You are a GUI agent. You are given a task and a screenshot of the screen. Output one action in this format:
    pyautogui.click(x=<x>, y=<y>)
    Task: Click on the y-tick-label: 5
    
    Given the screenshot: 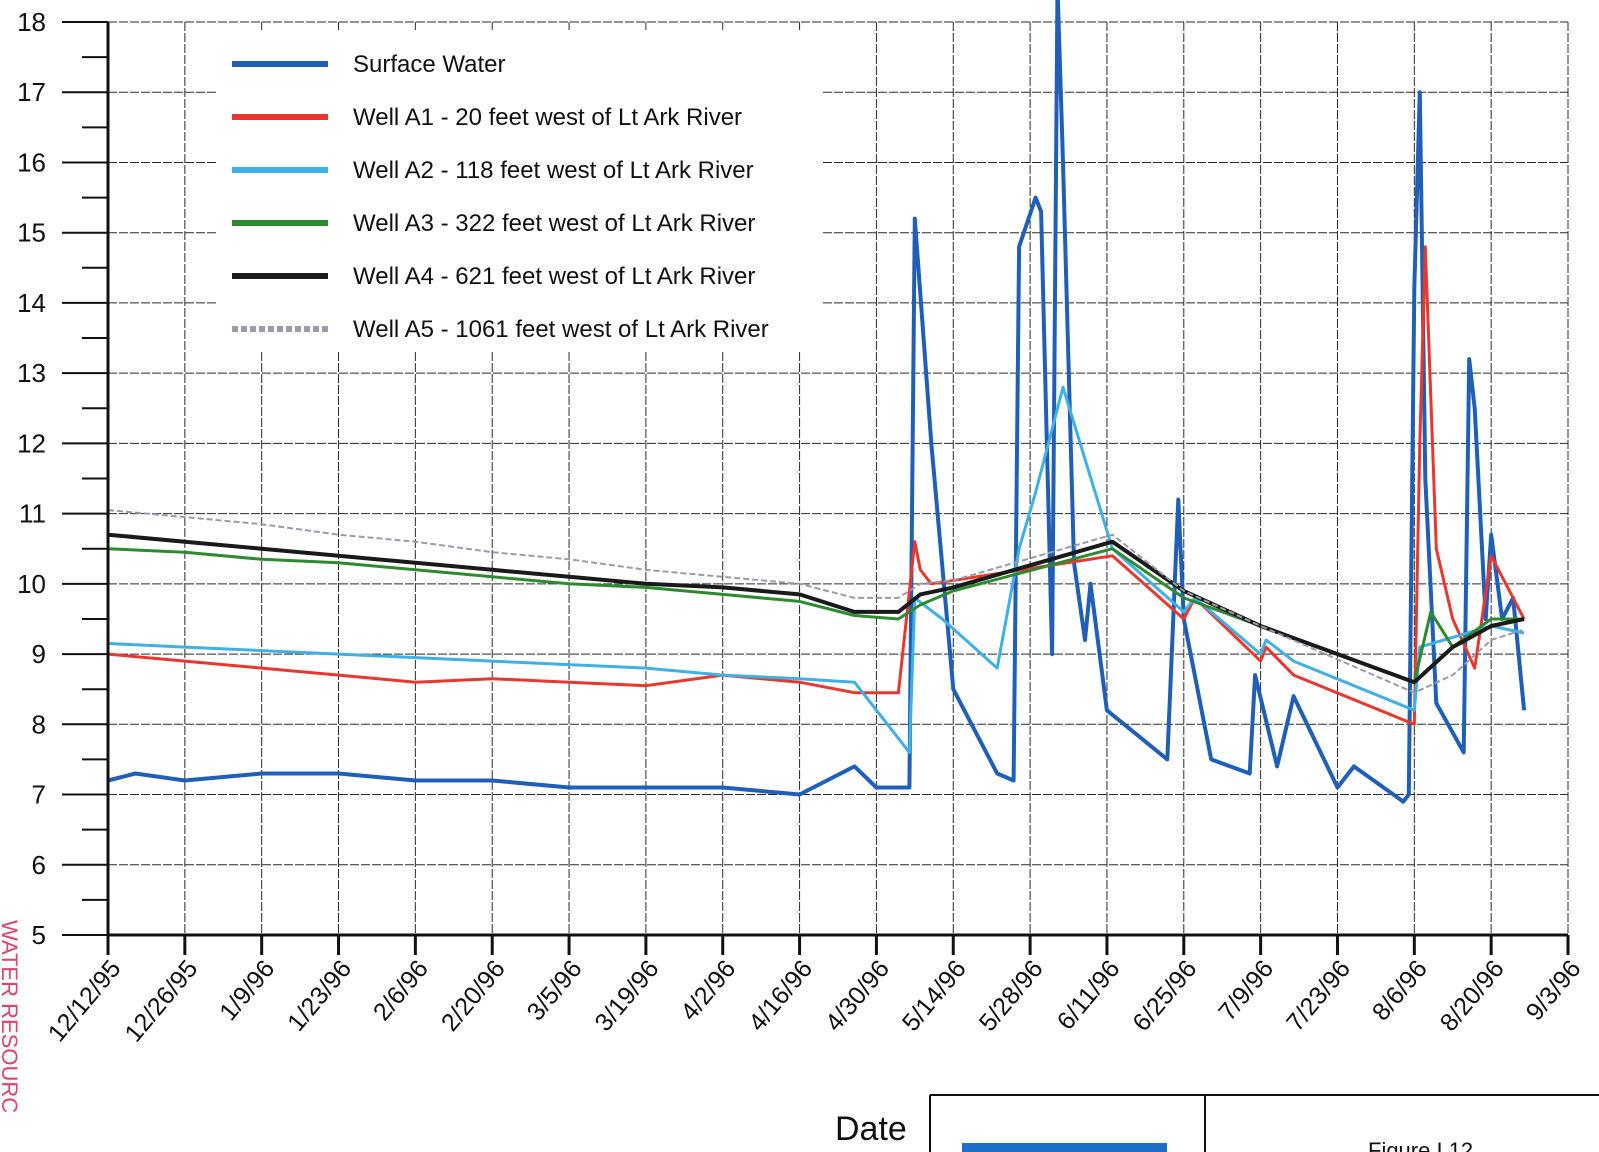 What is the action you would take?
    pyautogui.click(x=39, y=935)
    